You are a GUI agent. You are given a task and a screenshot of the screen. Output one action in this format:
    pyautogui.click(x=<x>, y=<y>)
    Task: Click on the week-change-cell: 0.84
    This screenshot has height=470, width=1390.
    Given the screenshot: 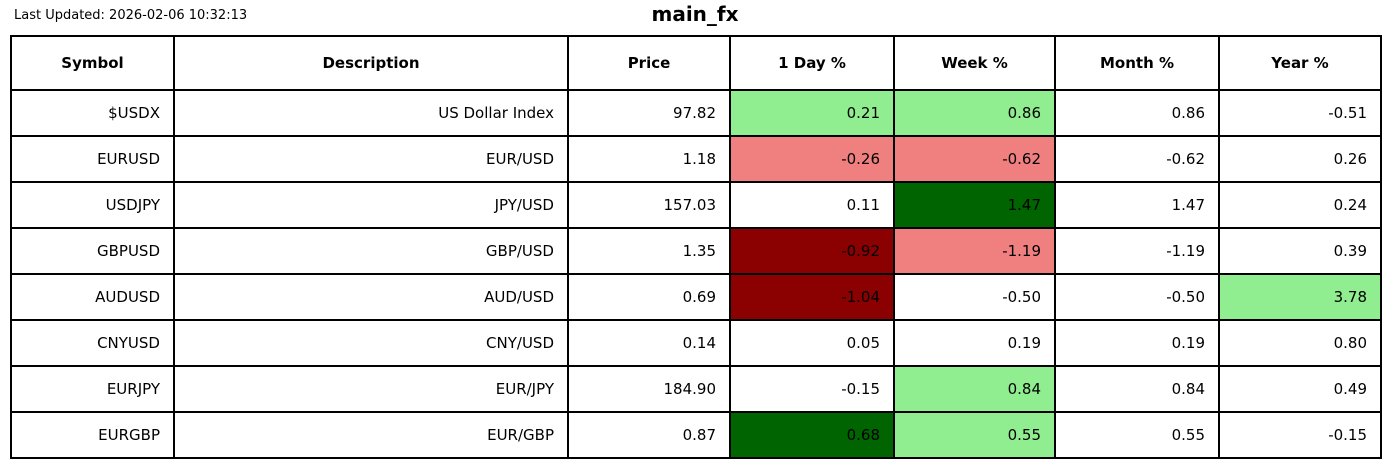 What is the action you would take?
    pyautogui.click(x=974, y=389)
    